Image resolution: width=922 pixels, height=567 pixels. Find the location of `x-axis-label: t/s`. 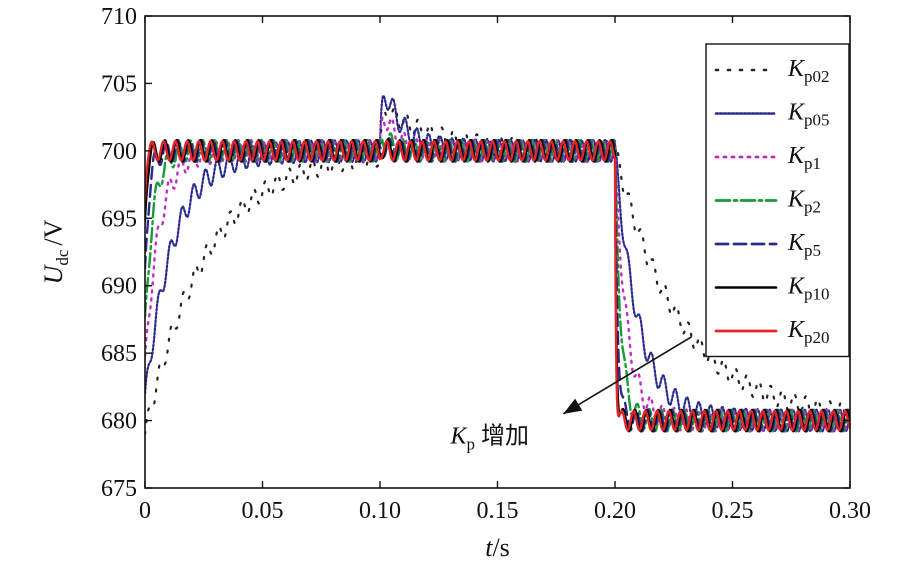

x-axis-label: t/s is located at coordinates (497, 547).